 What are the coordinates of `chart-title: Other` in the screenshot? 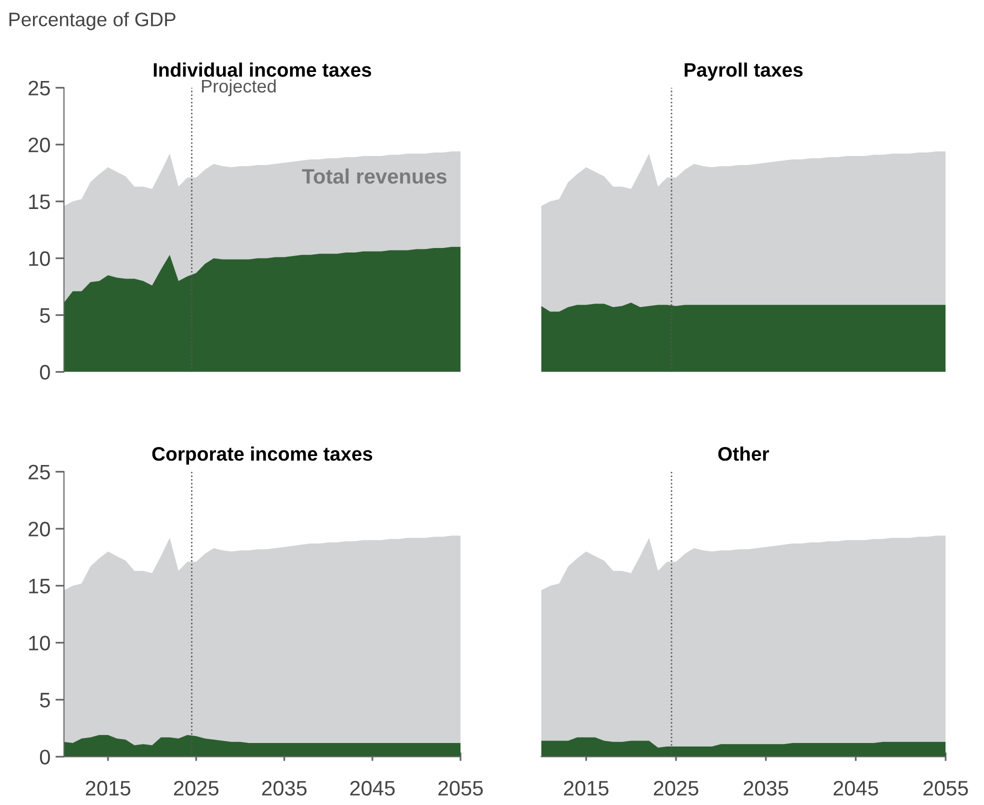 It's located at (744, 453).